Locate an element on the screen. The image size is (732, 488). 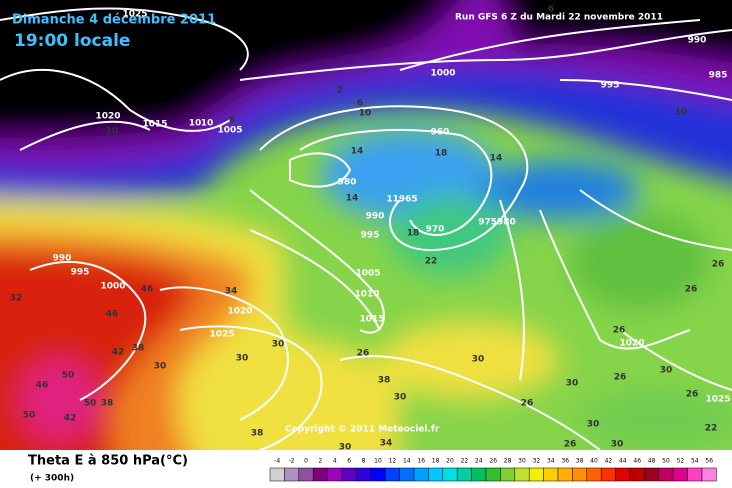
colorbar-label: 26 is located at coordinates (493, 461).